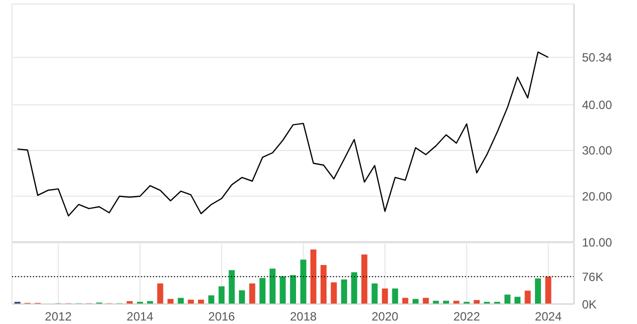 The width and height of the screenshot is (637, 324). What do you see at coordinates (222, 317) in the screenshot?
I see `x-tick-label: 2016` at bounding box center [222, 317].